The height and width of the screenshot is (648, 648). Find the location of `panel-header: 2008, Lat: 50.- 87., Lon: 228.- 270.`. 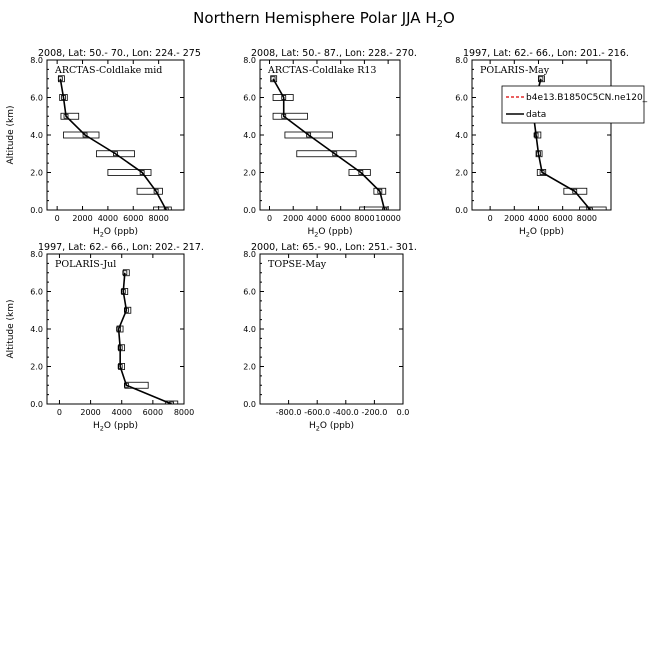

panel-header: 2008, Lat: 50.- 87., Lon: 228.- 270. is located at coordinates (334, 53).